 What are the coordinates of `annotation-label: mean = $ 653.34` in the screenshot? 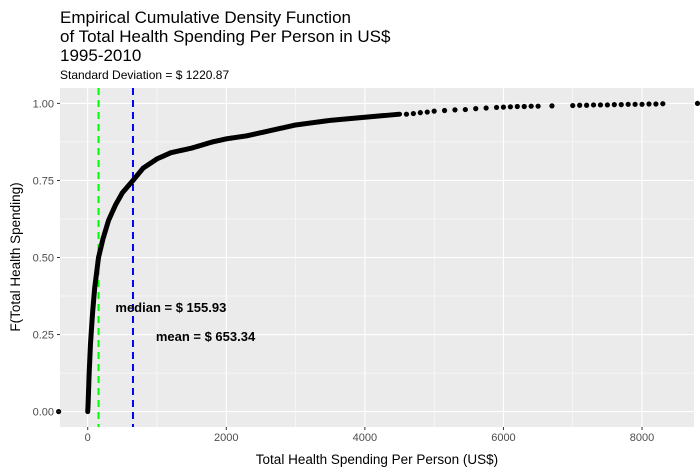 It's located at (206, 336).